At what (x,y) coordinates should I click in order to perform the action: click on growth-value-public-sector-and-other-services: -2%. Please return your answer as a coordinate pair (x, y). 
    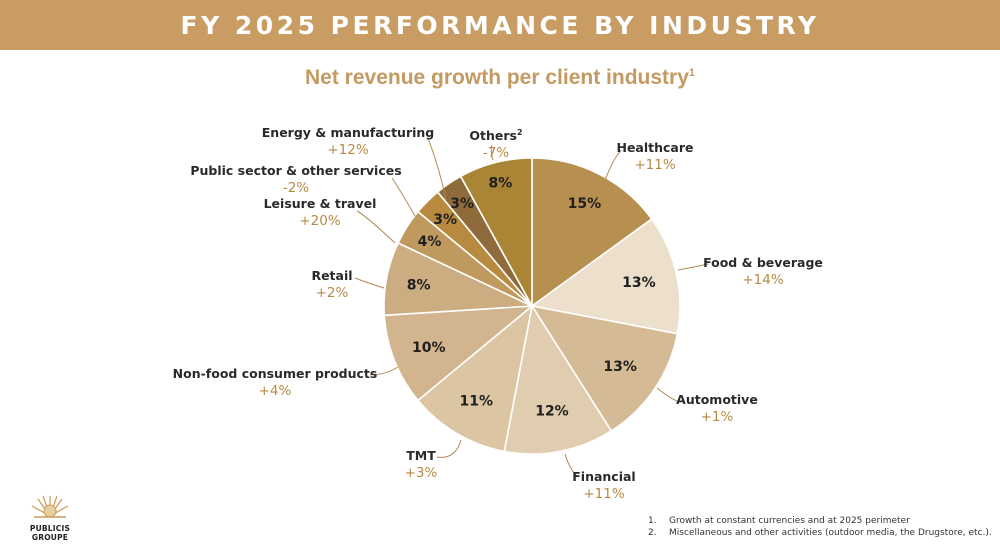
    Looking at the image, I should click on (296, 188).